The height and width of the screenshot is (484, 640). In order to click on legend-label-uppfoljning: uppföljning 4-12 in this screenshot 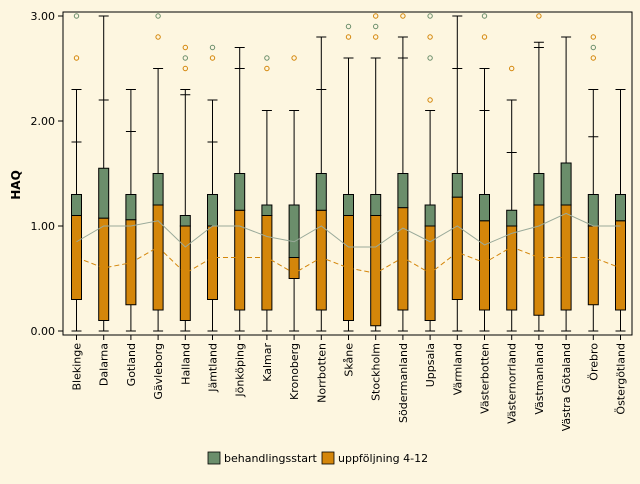, I will do `click(383, 458)`.